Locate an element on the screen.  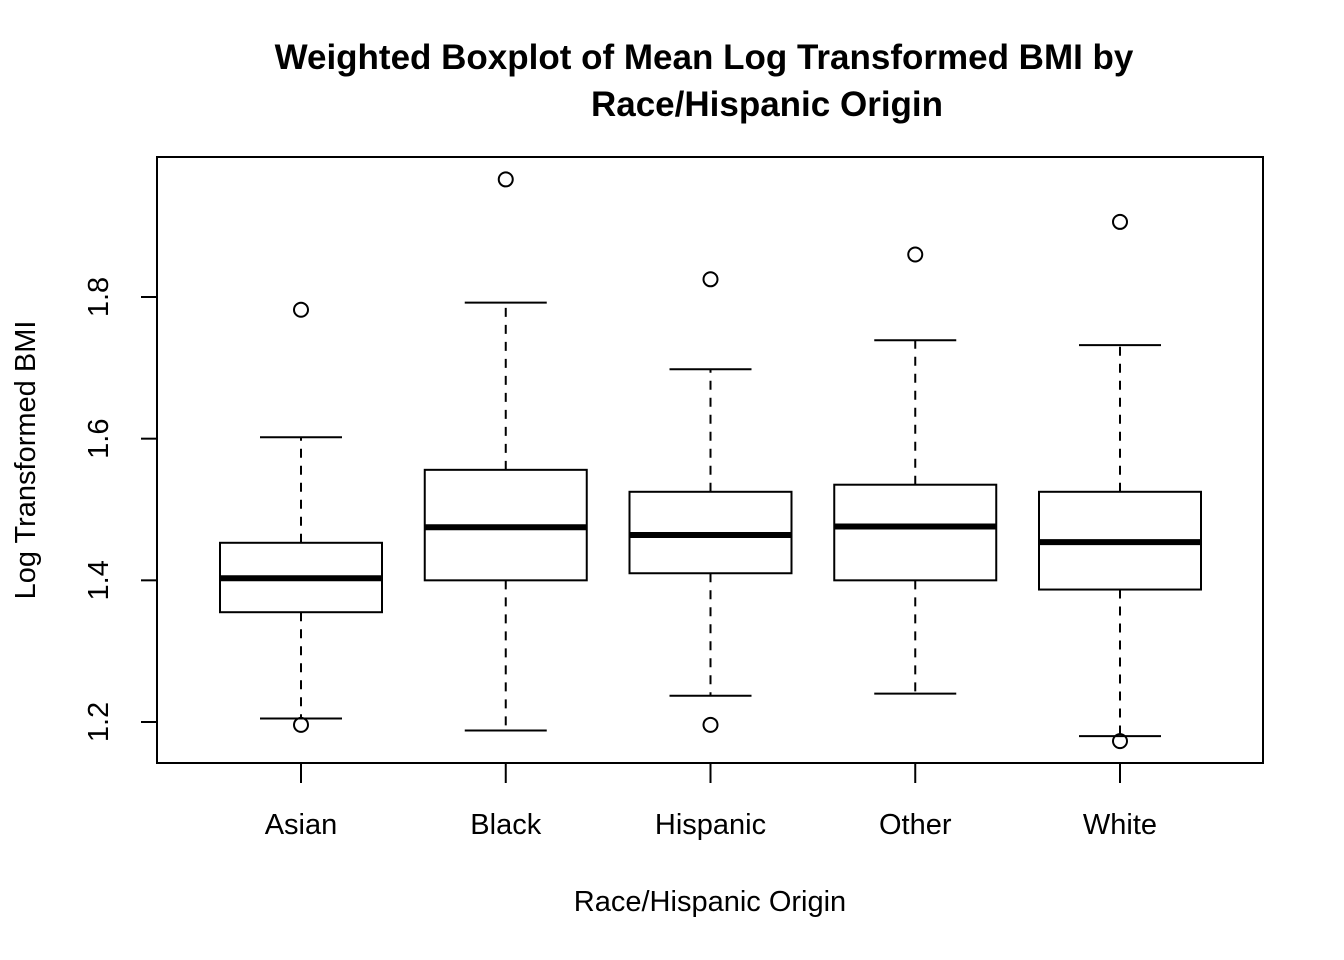
x-tick-label-white: White is located at coordinates (1120, 825).